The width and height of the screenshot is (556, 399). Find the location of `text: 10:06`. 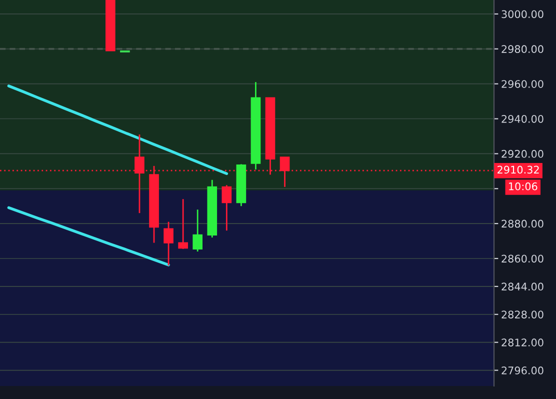

text: 10:06 is located at coordinates (523, 186).